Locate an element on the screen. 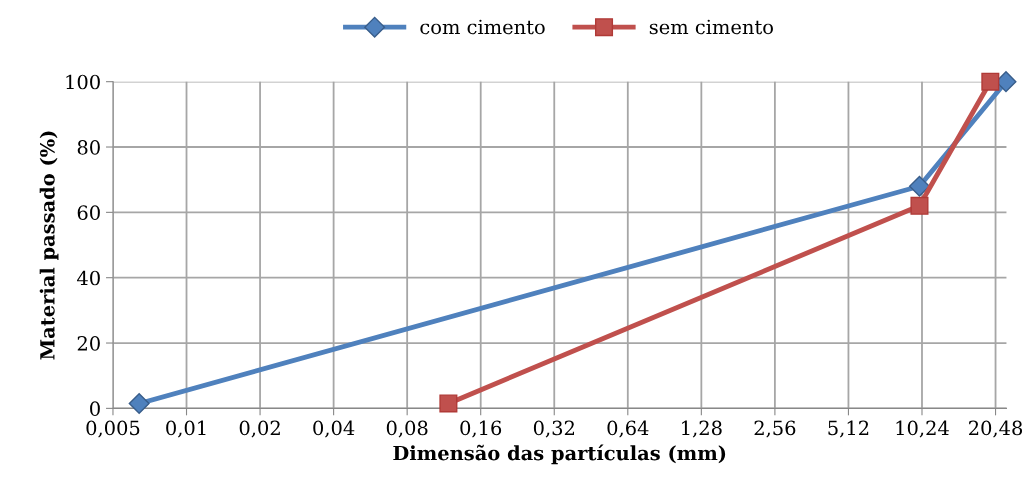 This screenshot has height=495, width=1027. legend-label: com cimento is located at coordinates (482, 27).